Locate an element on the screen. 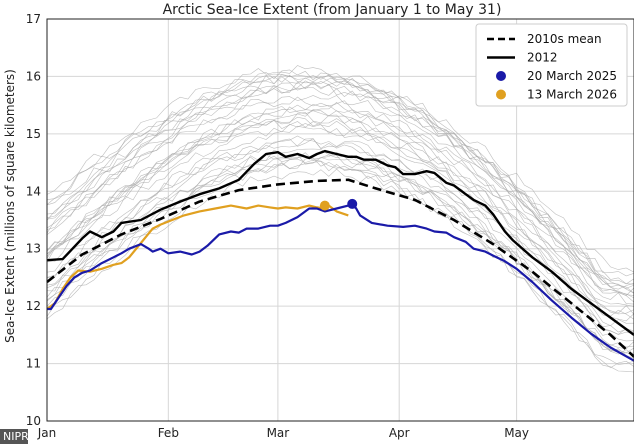 Image resolution: width=634 pixels, height=444 pixels. legend-label: 20 March 2025 is located at coordinates (572, 76).